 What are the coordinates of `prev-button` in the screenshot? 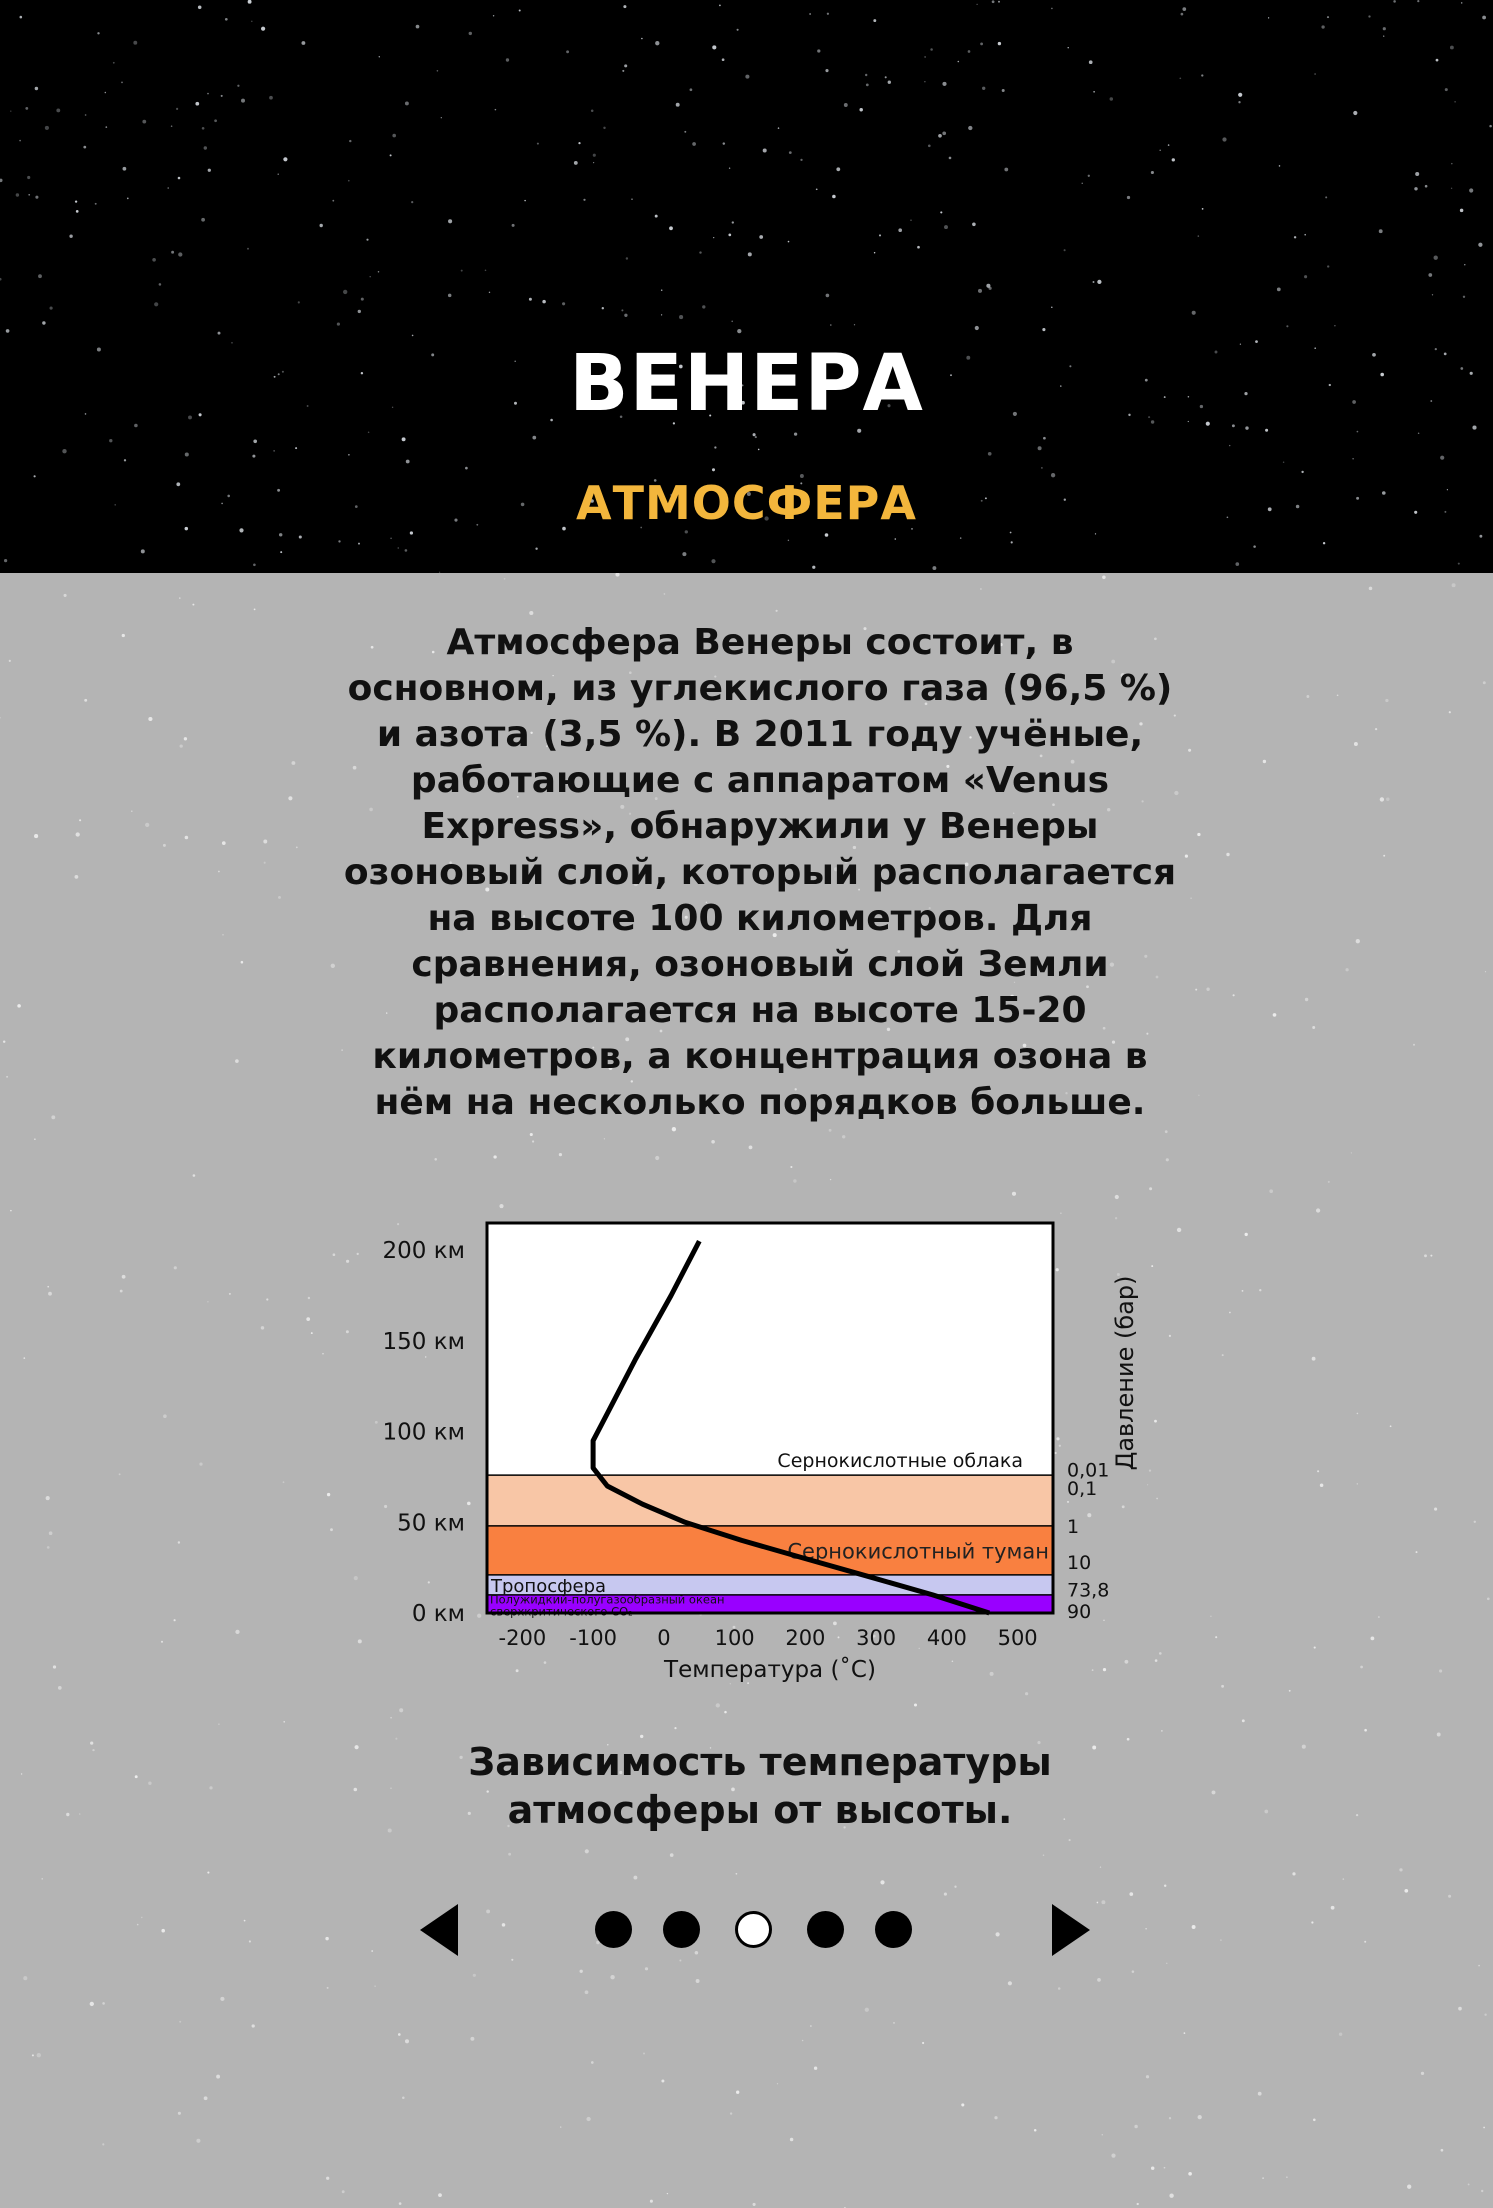 It's located at (442, 1930).